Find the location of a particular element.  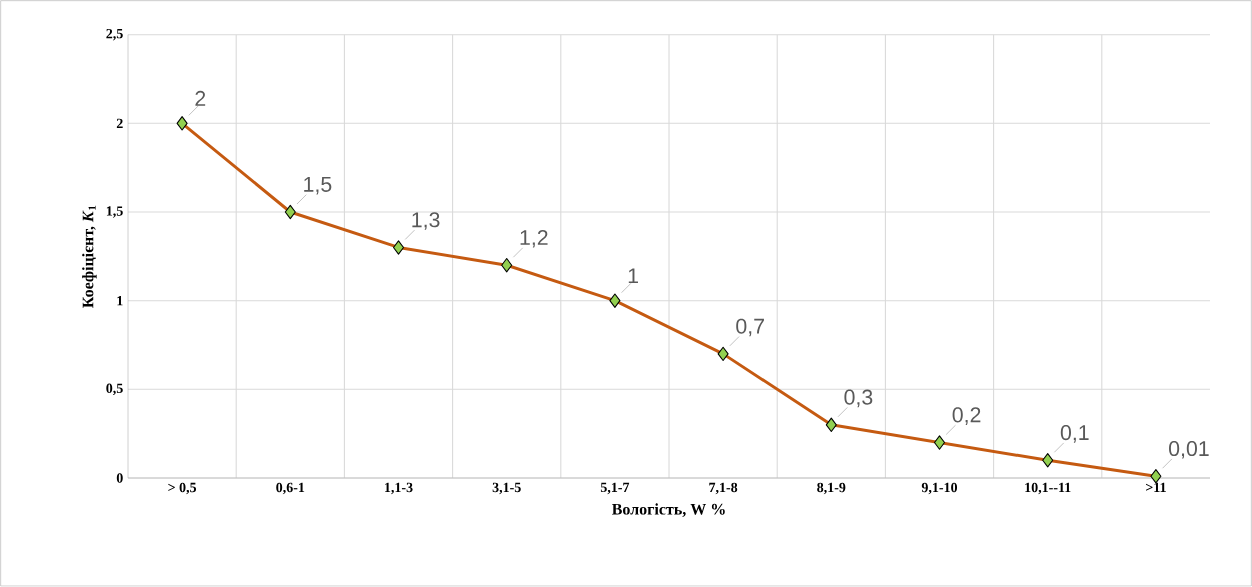

y-tick-label: 1 is located at coordinates (120, 301).